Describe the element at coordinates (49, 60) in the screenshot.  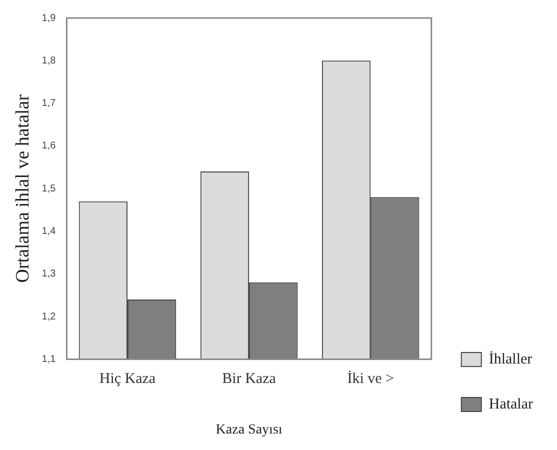
I see `y-tick-label: 1,8` at that location.